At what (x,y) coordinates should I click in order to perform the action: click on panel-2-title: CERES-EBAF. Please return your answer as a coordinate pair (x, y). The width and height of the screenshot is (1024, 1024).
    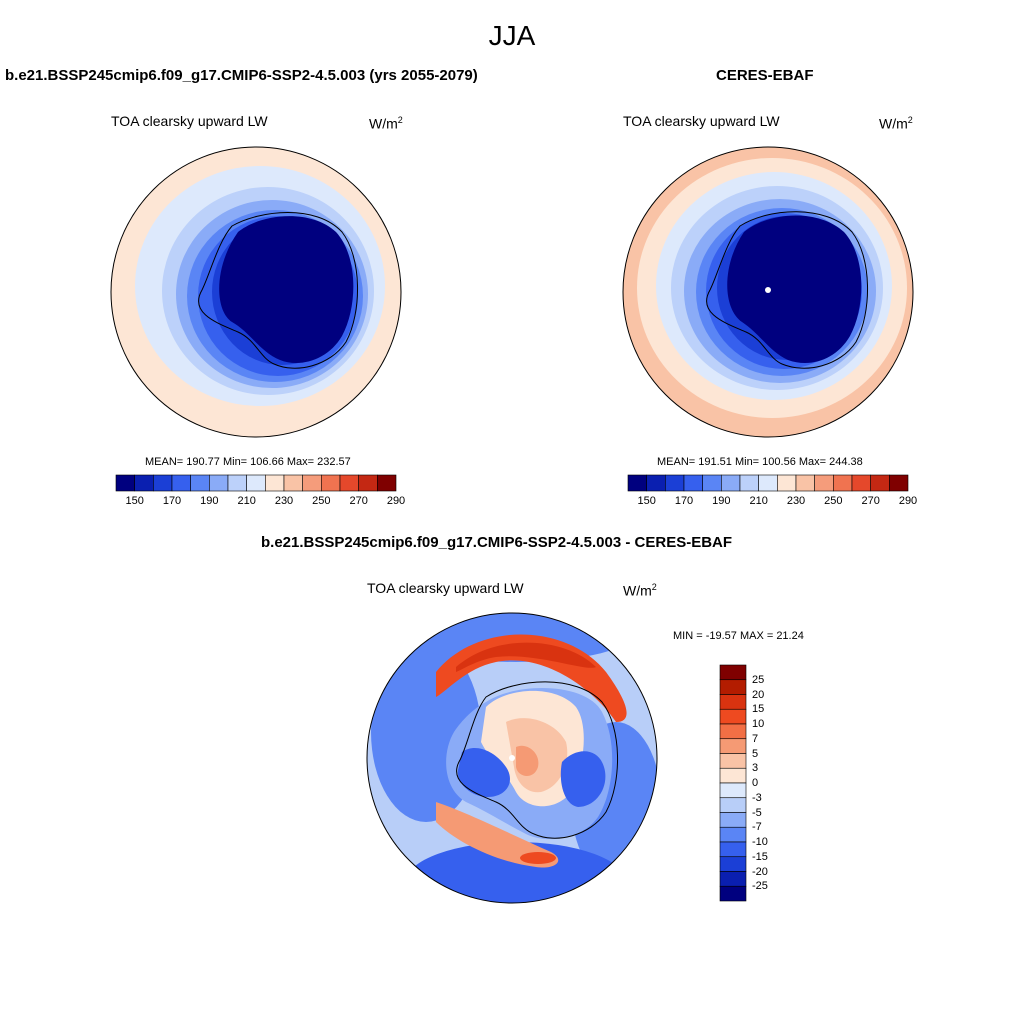
    Looking at the image, I should click on (765, 75).